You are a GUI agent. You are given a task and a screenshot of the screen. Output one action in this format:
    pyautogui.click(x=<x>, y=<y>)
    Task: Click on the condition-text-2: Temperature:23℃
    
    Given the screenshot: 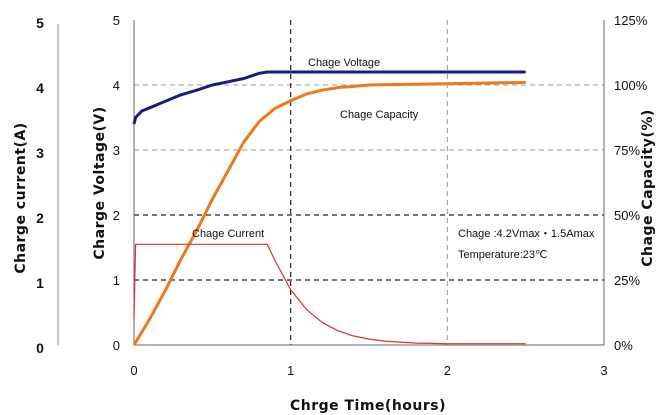 What is the action you would take?
    pyautogui.click(x=502, y=255)
    